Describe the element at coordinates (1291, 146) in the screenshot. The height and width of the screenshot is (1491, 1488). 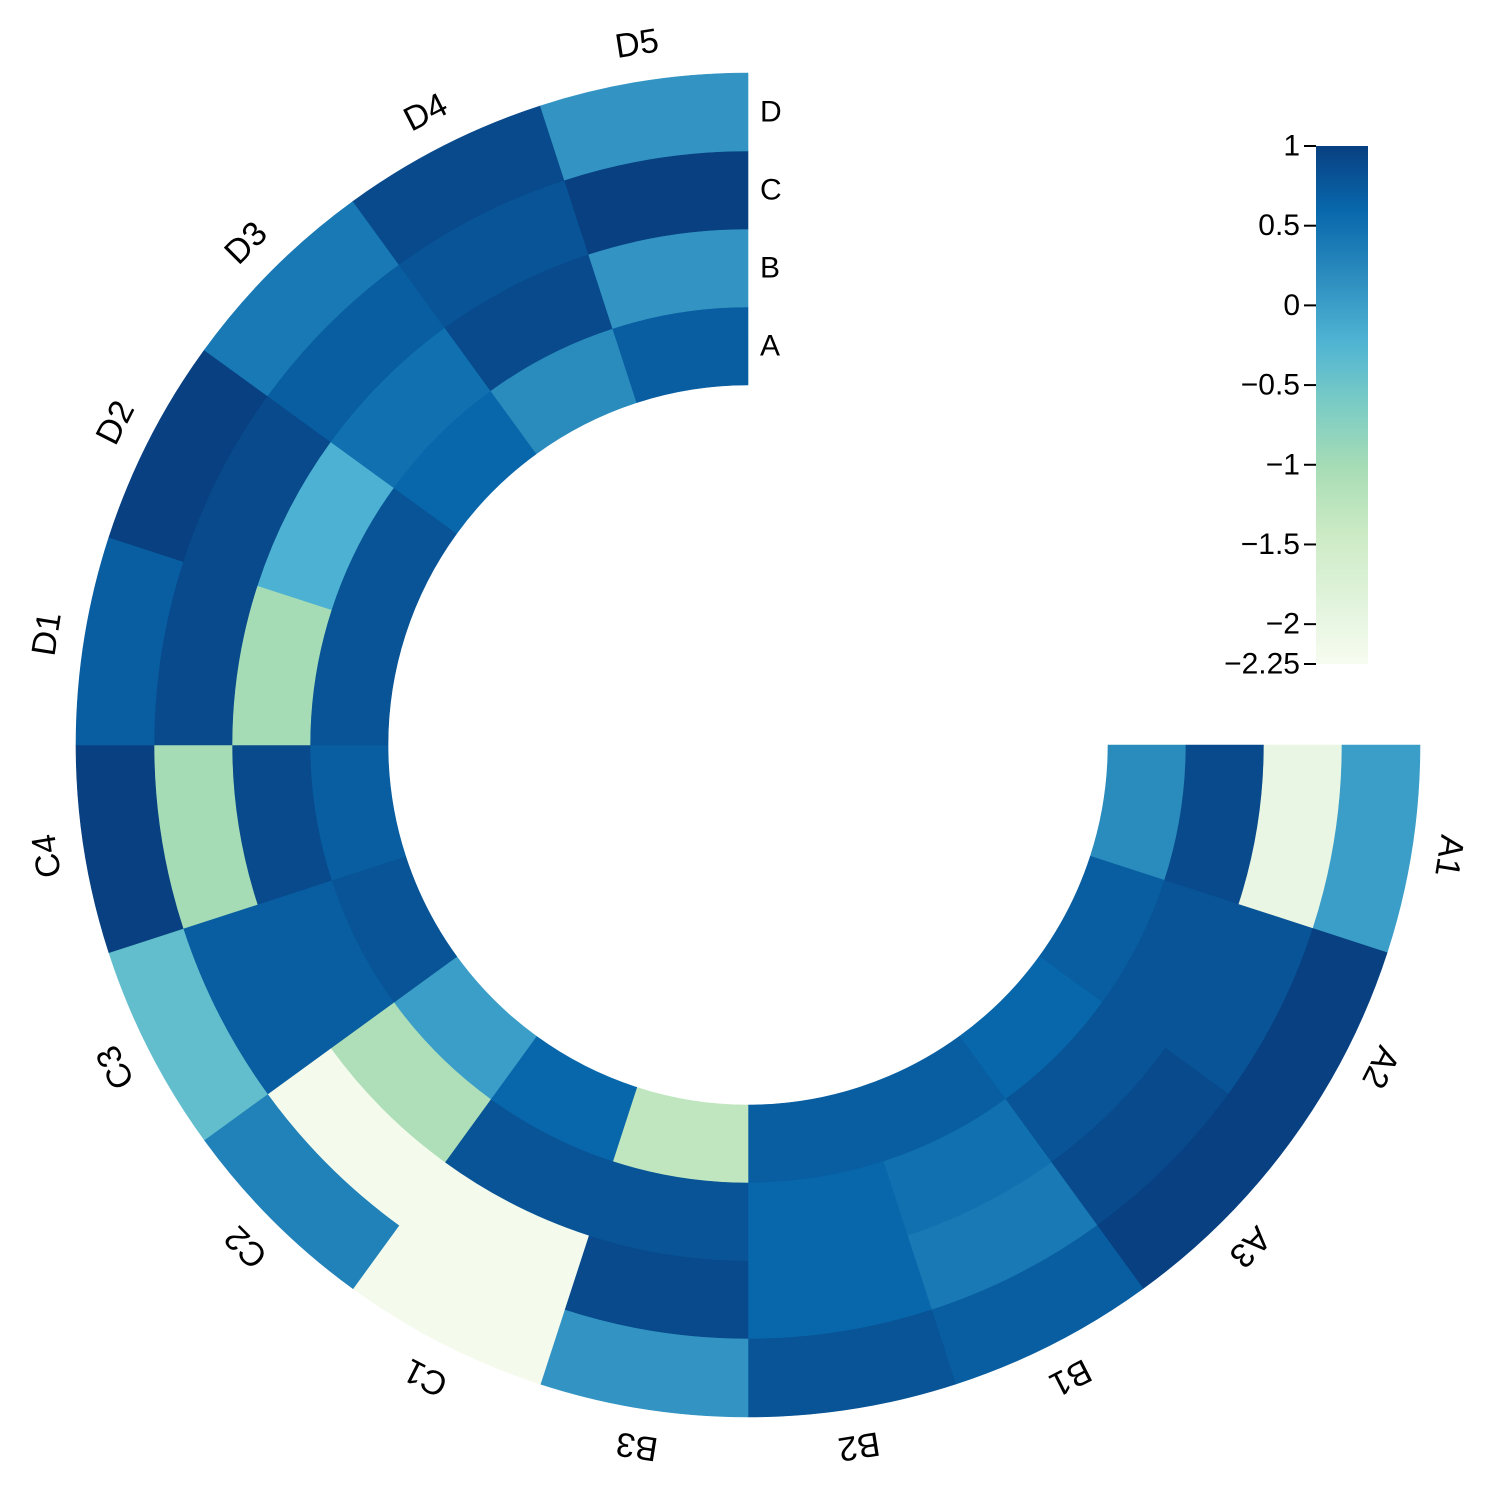
I see `colorbar-tick-label: 1` at that location.